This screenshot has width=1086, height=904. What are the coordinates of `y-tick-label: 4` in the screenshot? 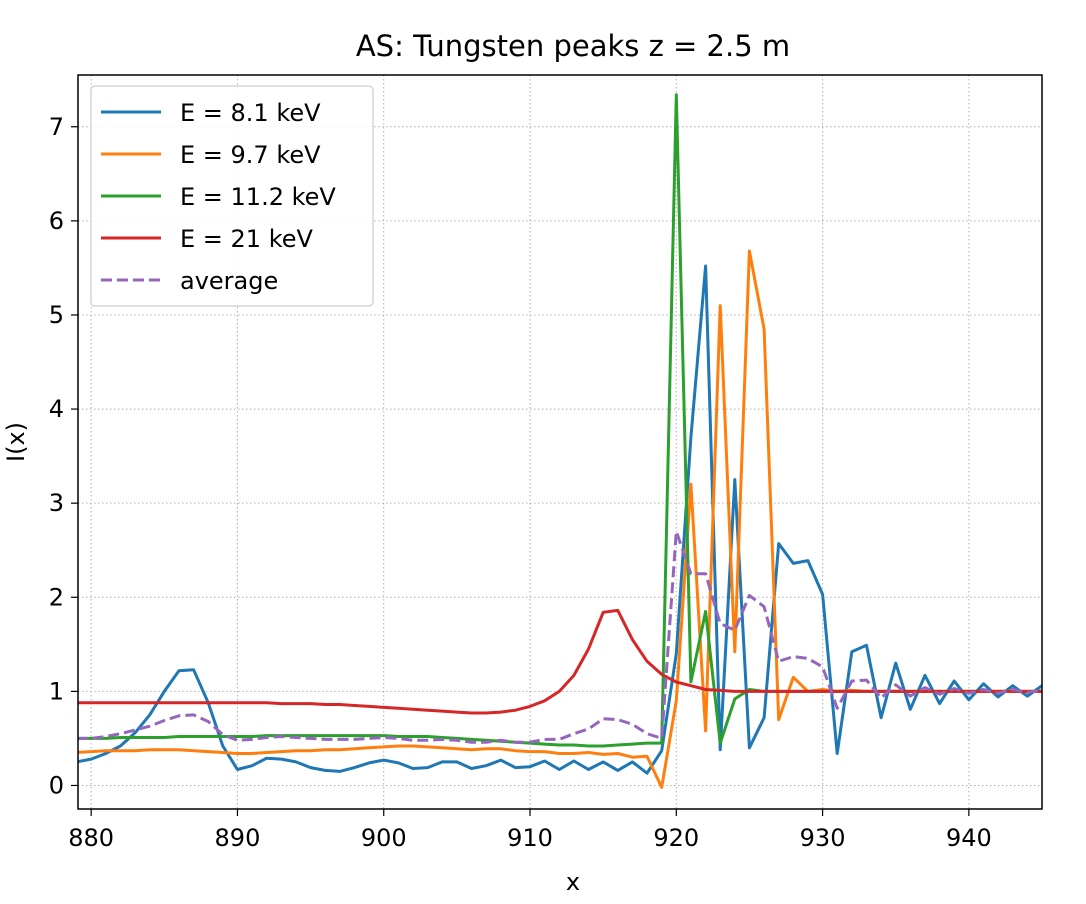 It's located at (56, 409).